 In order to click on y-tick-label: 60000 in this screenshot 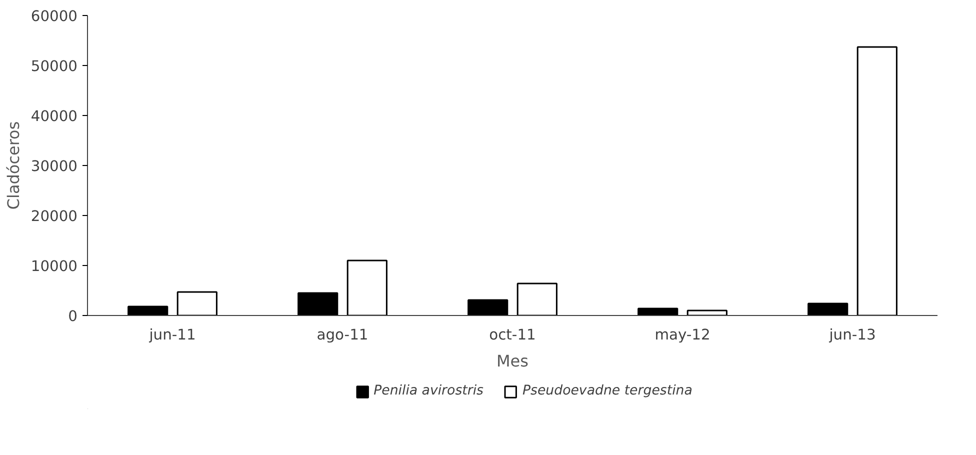, I will do `click(54, 16)`.